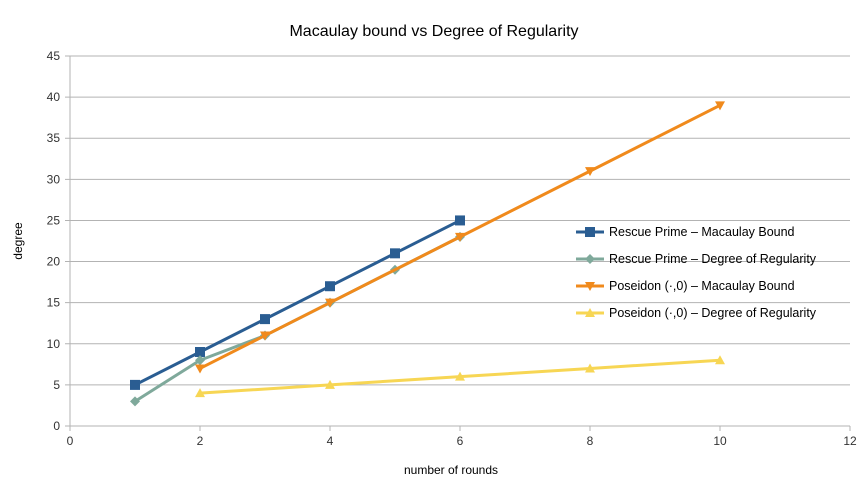 Image resolution: width=868 pixels, height=488 pixels. I want to click on x-tick-label: 10, so click(720, 441).